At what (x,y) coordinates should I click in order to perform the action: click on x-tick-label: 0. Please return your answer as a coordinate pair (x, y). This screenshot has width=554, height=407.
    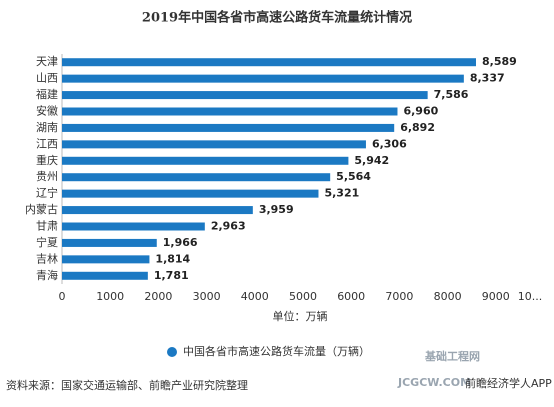
    Looking at the image, I should click on (62, 296).